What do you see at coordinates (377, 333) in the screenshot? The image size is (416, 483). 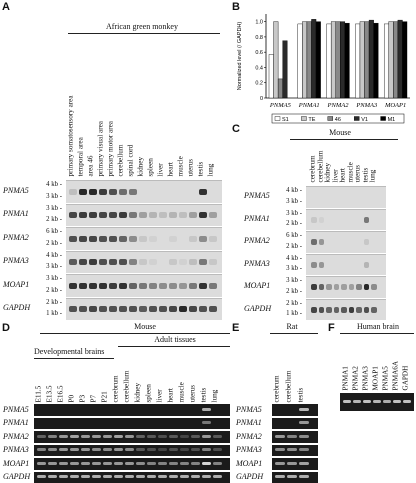 I see `panel-f-header-rule` at bounding box center [377, 333].